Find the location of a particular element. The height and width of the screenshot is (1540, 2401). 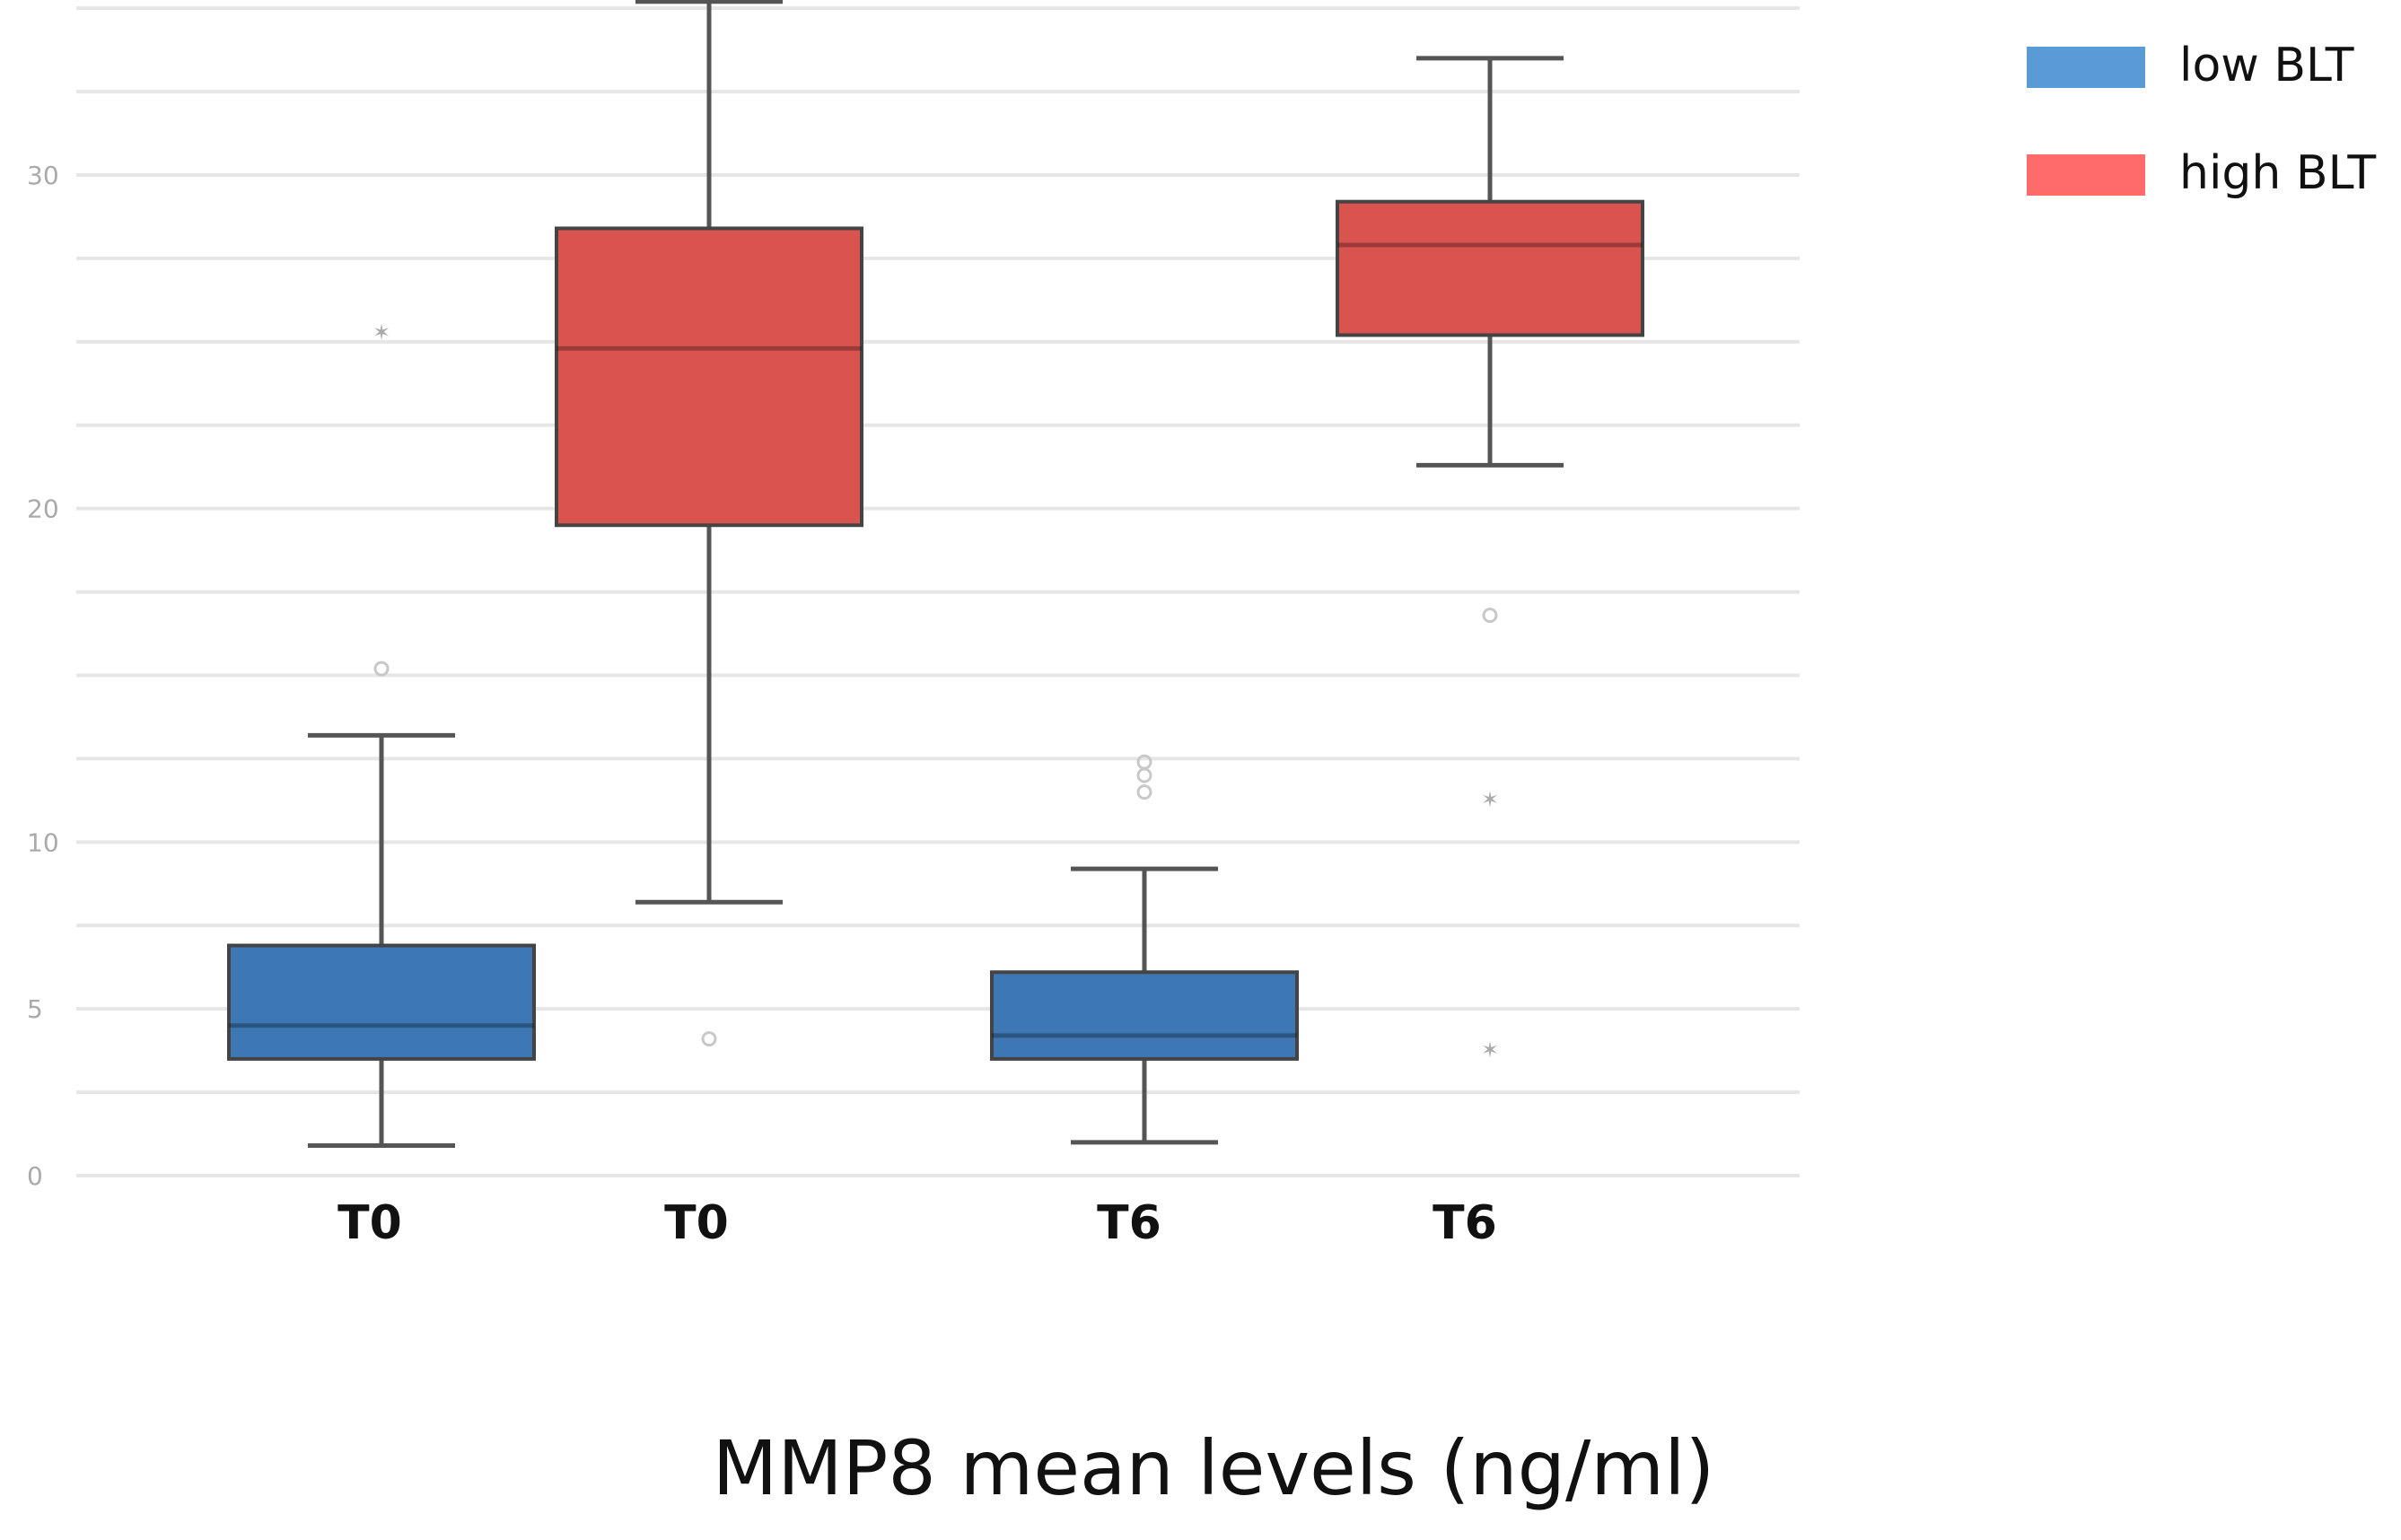

y-tick-label: 30 is located at coordinates (43, 175).